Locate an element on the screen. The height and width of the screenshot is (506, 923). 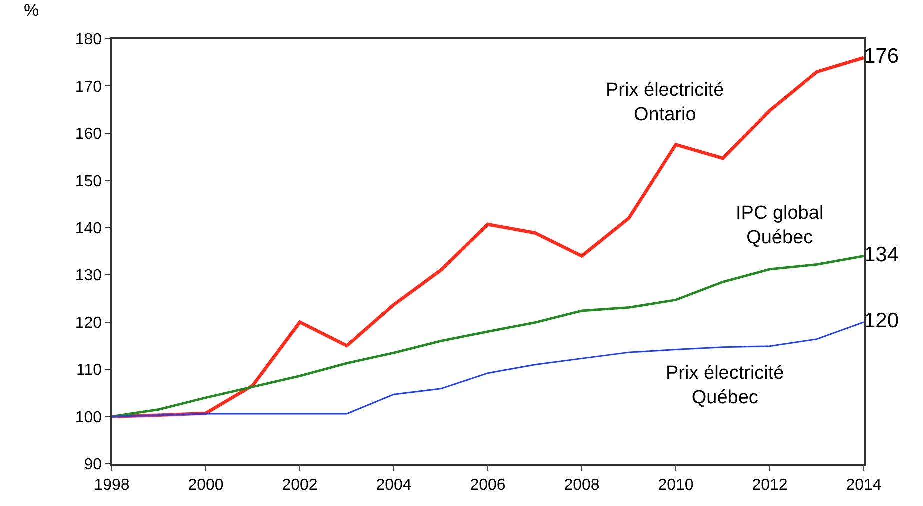
x-tick-label: 2006 is located at coordinates (488, 485).